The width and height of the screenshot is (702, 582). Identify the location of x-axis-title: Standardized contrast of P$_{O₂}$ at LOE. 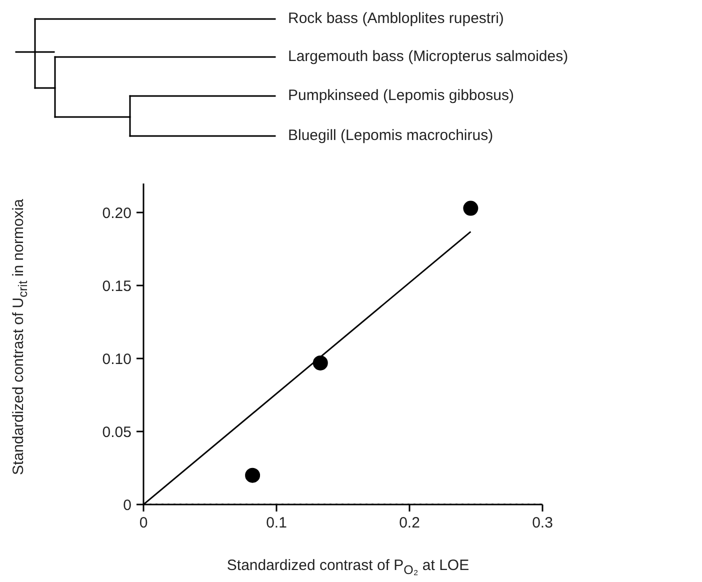
(348, 567).